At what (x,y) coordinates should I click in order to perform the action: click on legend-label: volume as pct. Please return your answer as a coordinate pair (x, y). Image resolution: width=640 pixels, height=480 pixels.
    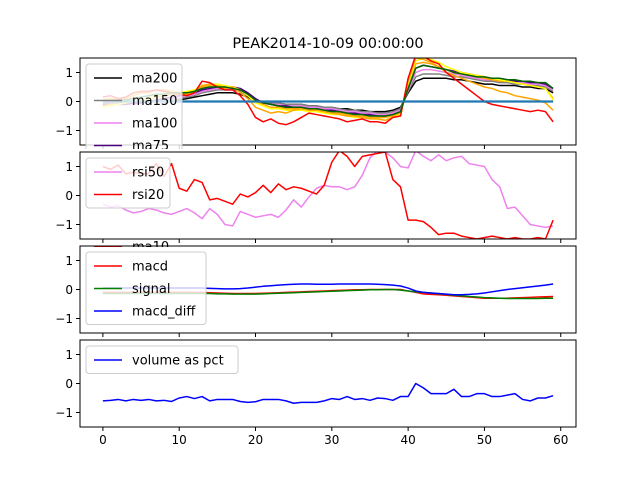
    Looking at the image, I should click on (178, 361).